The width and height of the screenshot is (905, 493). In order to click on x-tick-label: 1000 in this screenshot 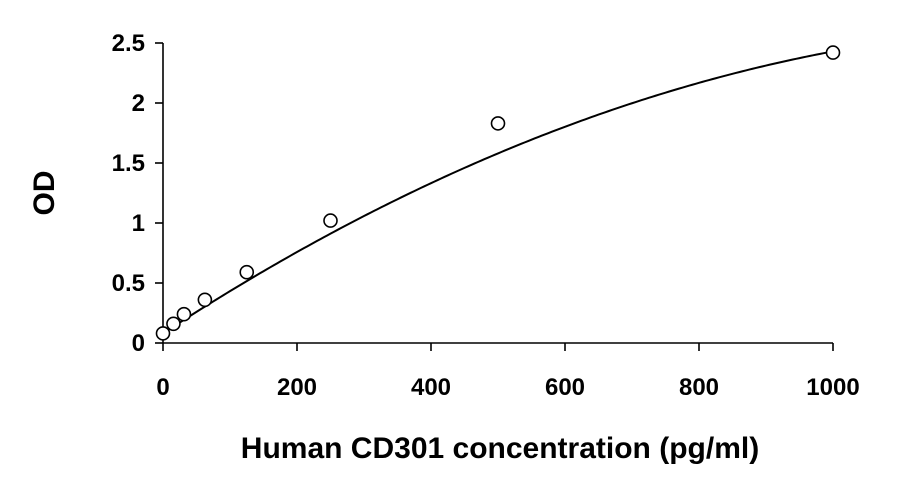, I will do `click(832, 387)`.